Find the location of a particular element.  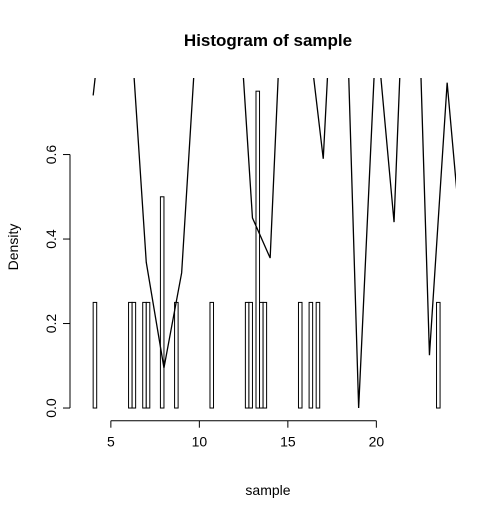

y-tick-label: 0.4 is located at coordinates (51, 239).